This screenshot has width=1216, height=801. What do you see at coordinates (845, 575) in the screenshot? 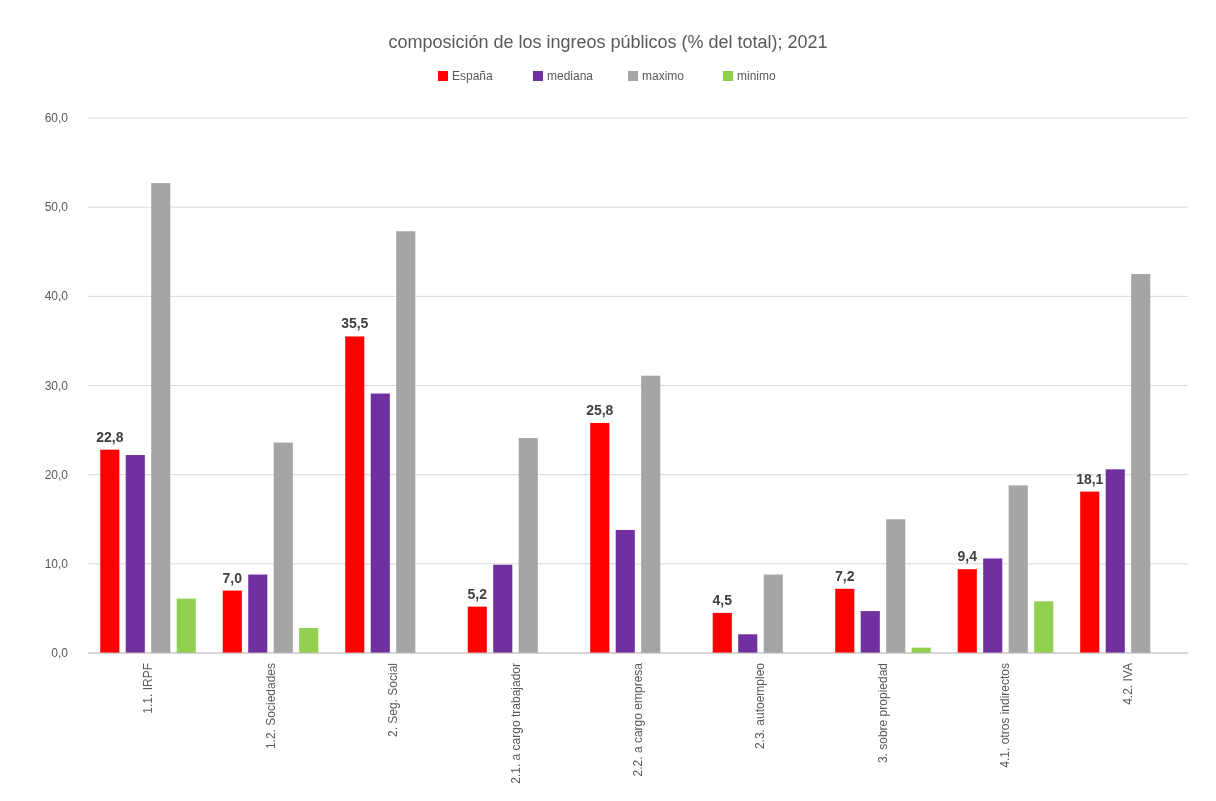
I see `data-label: 7,2` at bounding box center [845, 575].